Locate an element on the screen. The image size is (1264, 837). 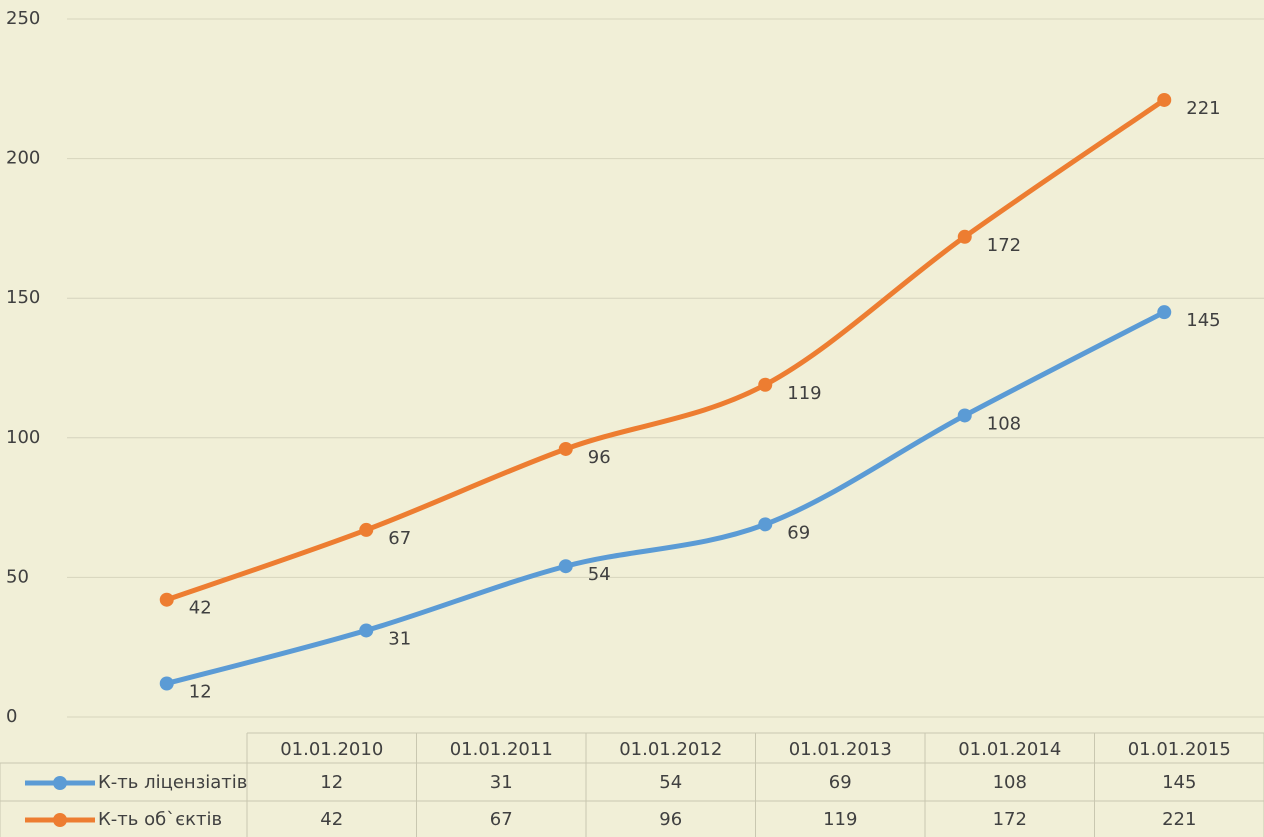
table-cell: 145 is located at coordinates (1179, 782).